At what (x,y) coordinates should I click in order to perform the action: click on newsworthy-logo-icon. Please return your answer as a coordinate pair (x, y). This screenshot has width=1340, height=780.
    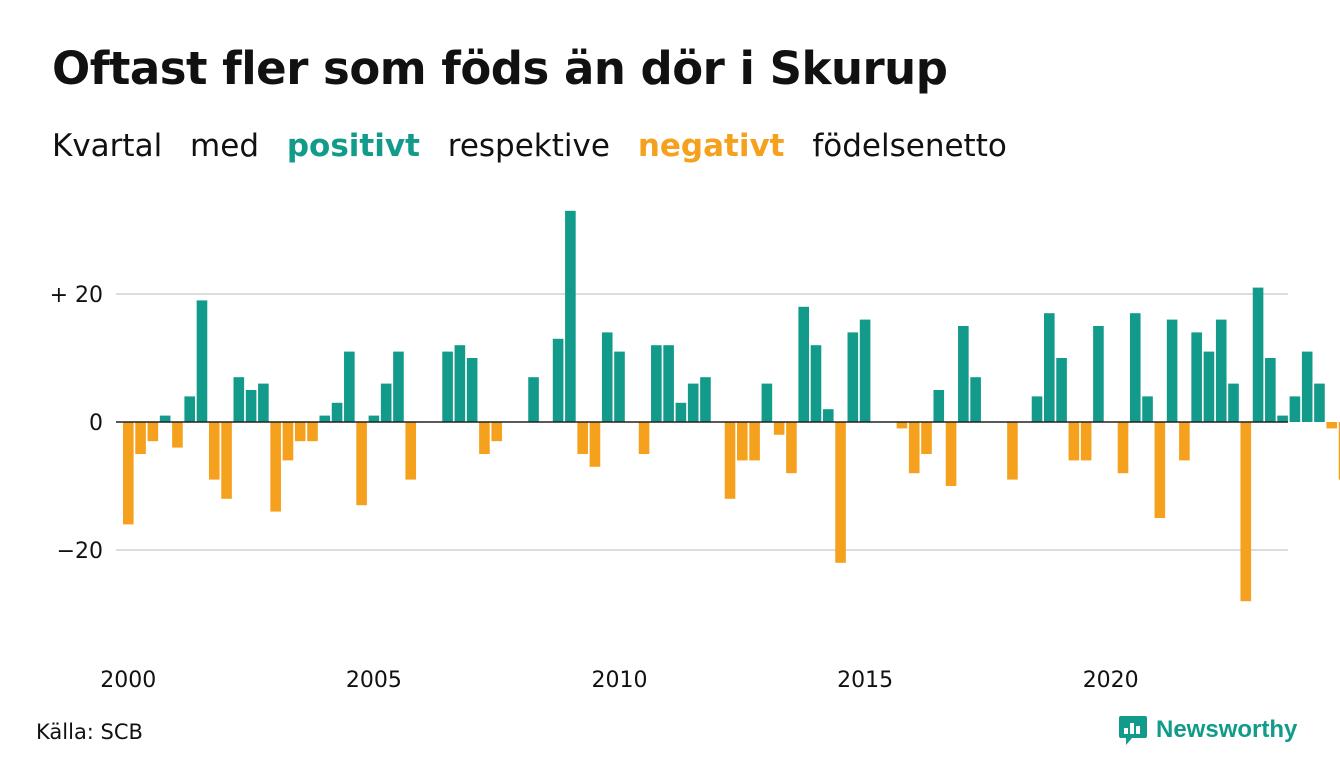
    Looking at the image, I should click on (1133, 730).